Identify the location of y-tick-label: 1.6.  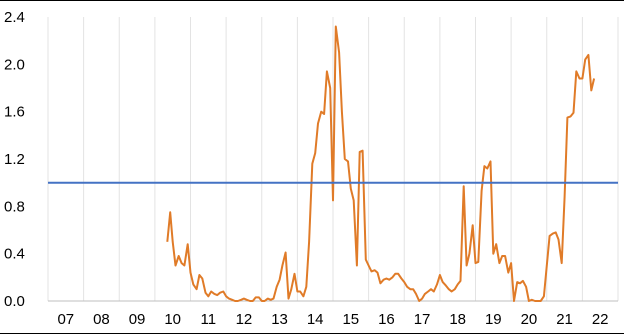
(14, 112).